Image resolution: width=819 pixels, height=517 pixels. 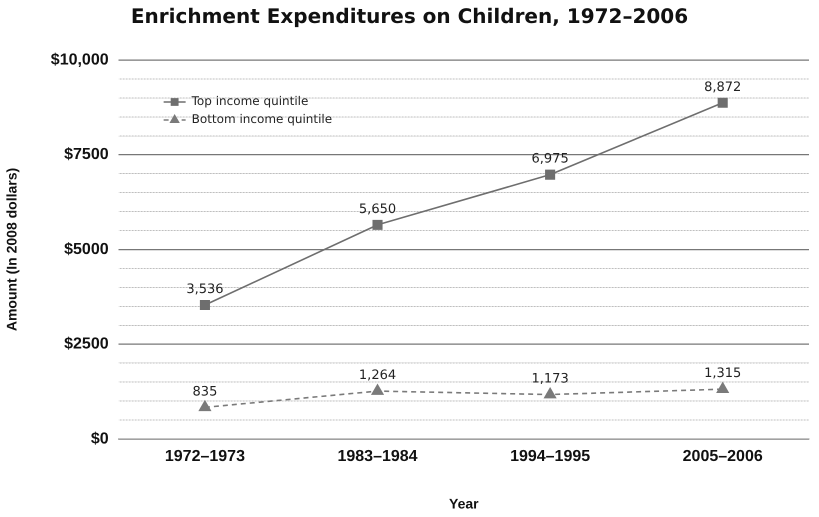 I want to click on x-axis-title: Year, so click(x=464, y=503).